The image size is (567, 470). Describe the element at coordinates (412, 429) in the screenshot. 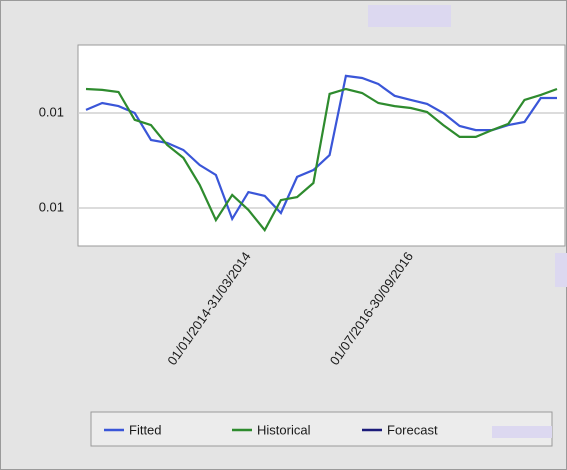

I see `legend-label: Forecast` at that location.